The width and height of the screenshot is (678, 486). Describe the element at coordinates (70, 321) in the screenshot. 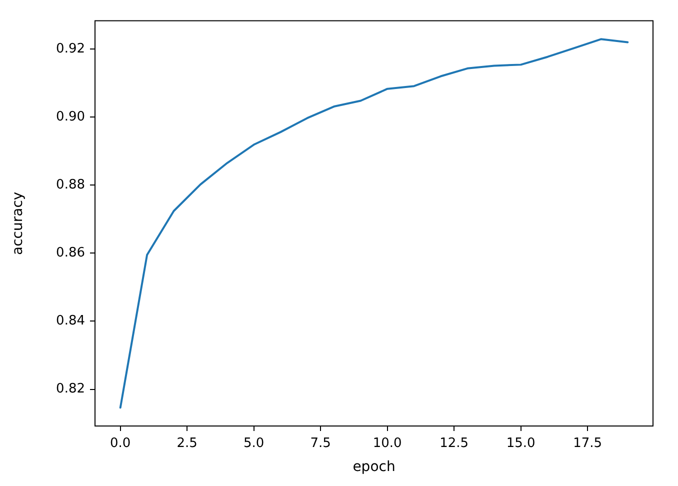

I see `y-tick-label: 0.84` at that location.